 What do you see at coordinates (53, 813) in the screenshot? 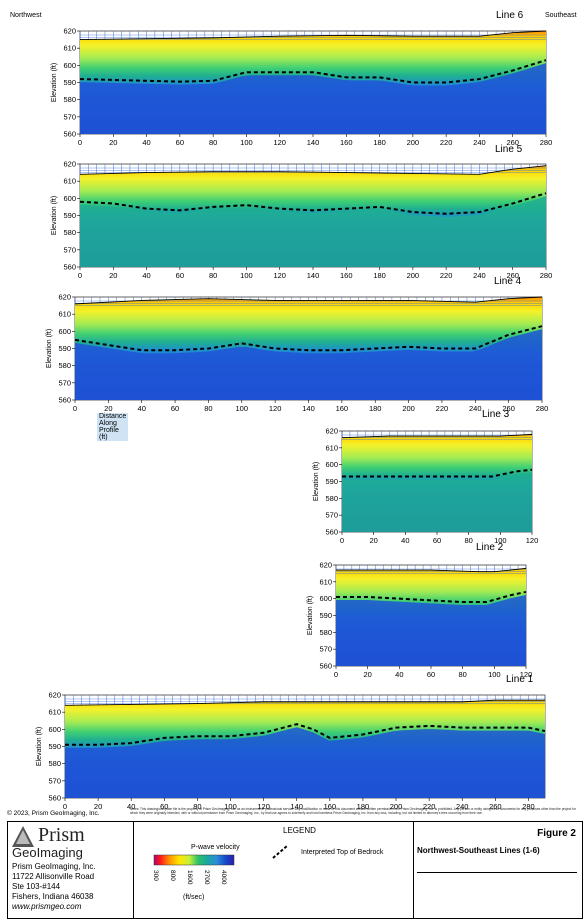
I see `copyright: © 2023, Prism GeoImaging, Inc.` at bounding box center [53, 813].